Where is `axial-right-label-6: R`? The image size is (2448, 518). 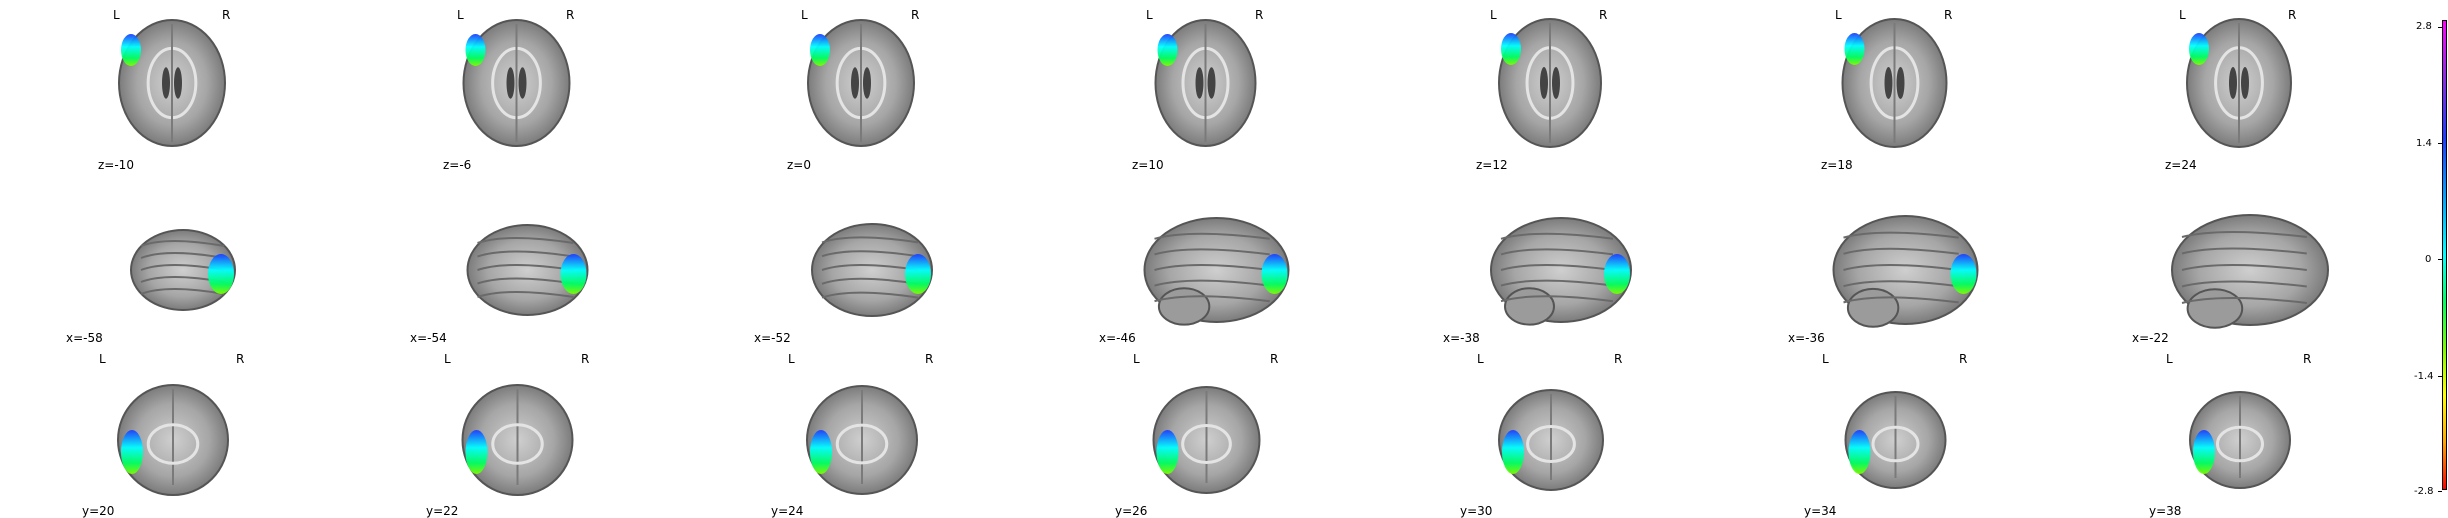
axial-right-label-6: R is located at coordinates (1948, 15).